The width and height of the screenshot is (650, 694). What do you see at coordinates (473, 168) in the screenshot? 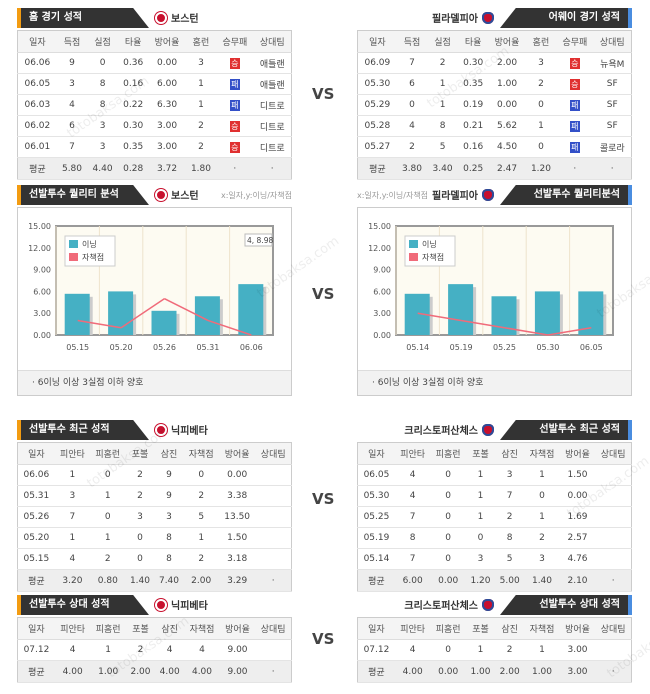
I see `average-cell: 0.25` at bounding box center [473, 168].